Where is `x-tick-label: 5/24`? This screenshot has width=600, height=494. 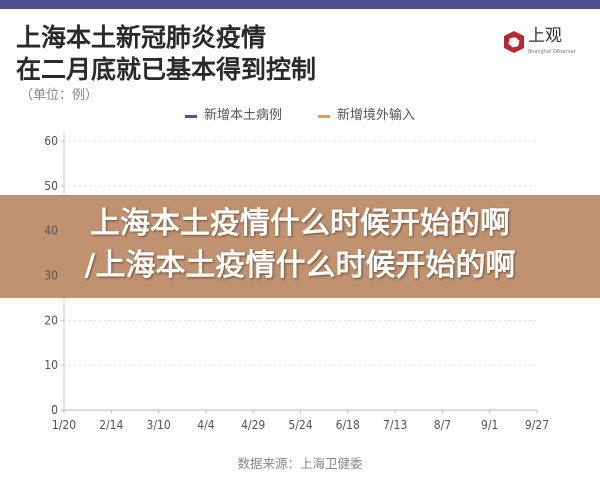 x-tick-label: 5/24 is located at coordinates (300, 425).